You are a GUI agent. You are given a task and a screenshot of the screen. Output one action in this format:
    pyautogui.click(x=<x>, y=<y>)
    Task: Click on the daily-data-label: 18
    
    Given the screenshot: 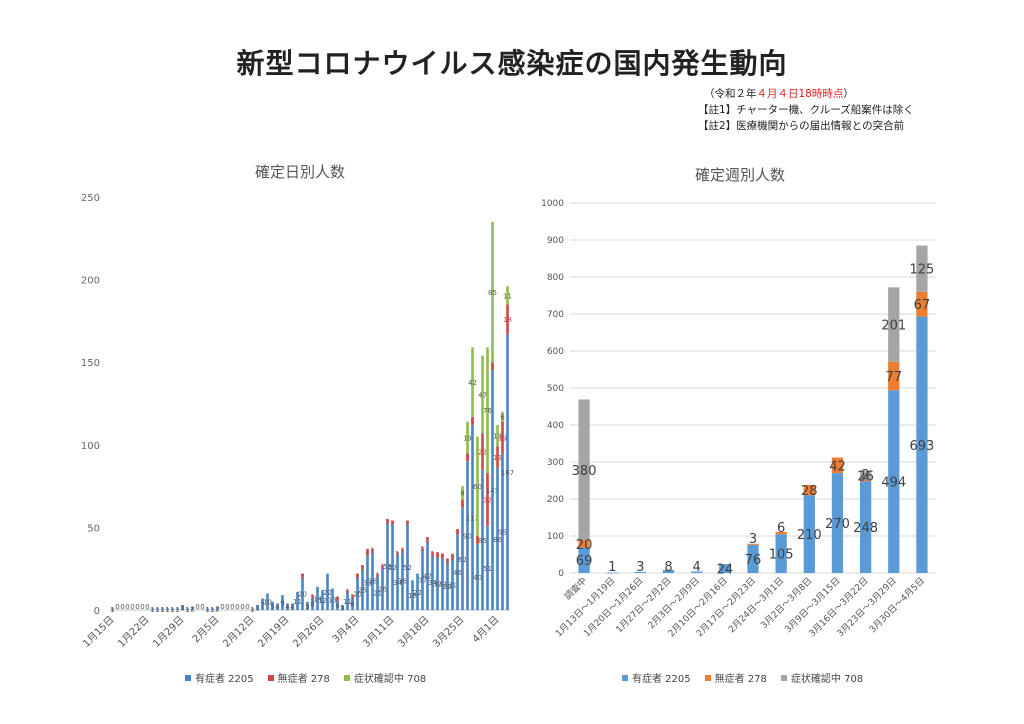 What is the action you would take?
    pyautogui.click(x=412, y=596)
    